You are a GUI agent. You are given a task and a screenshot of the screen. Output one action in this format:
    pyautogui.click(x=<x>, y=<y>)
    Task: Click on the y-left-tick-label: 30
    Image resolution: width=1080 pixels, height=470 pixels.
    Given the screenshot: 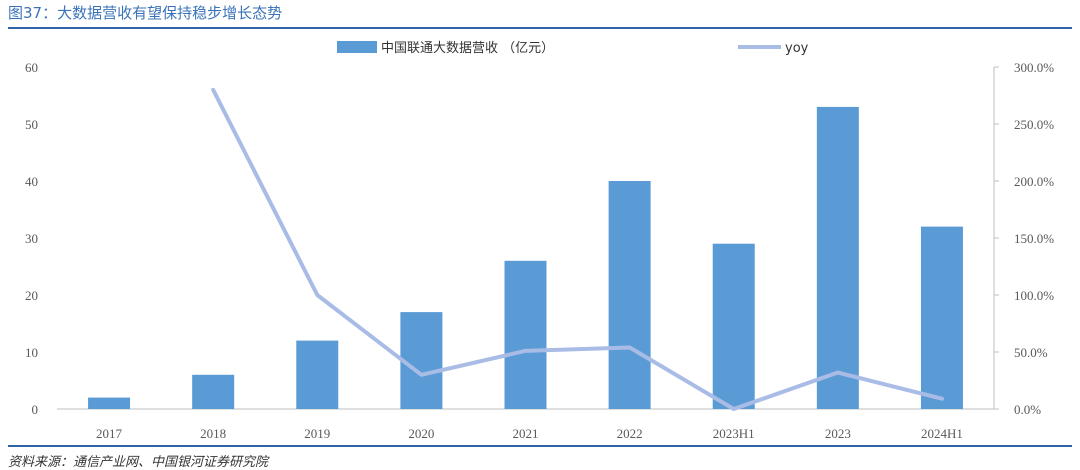 What is the action you would take?
    pyautogui.click(x=31, y=238)
    